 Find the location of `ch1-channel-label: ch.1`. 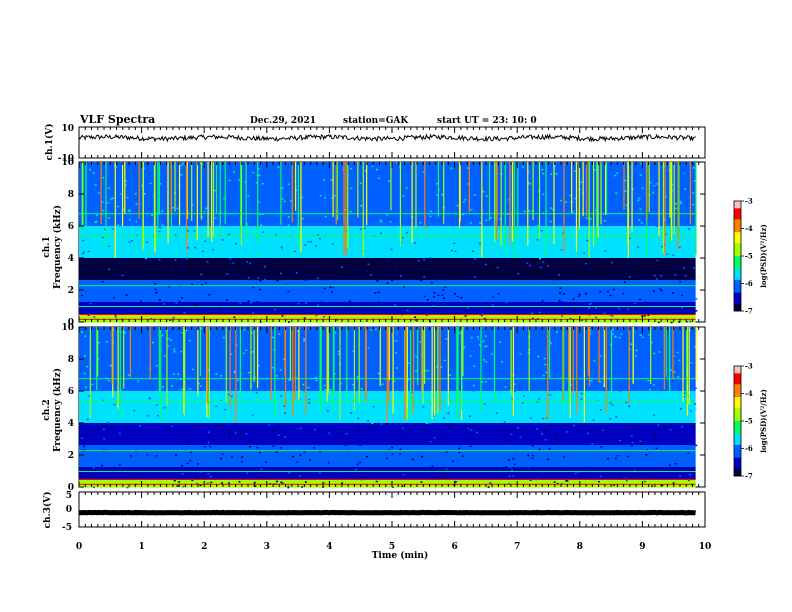

ch1-channel-label: ch.1 is located at coordinates (47, 246).